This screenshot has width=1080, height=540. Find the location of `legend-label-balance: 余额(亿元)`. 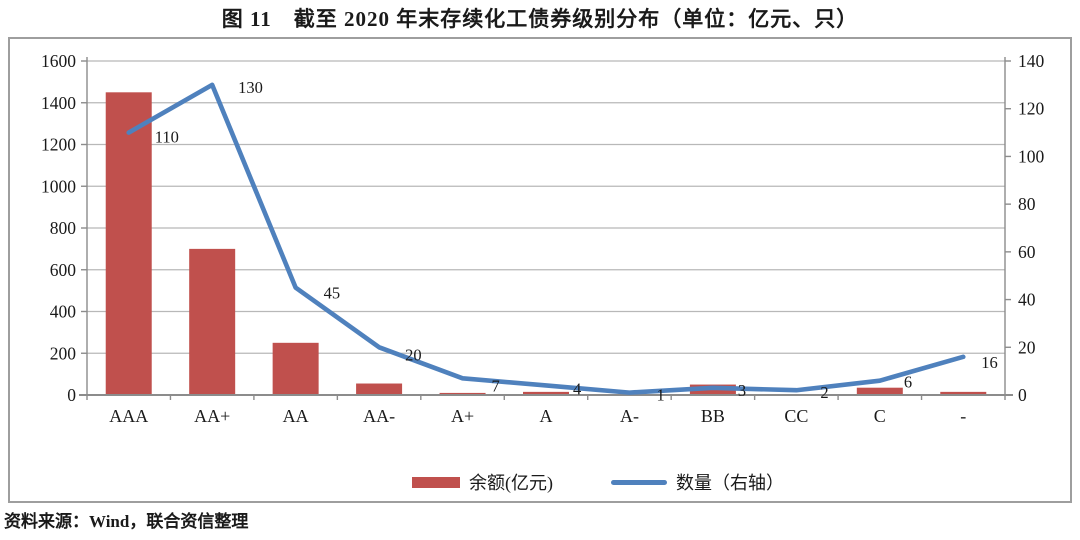

legend-label-balance: 余额(亿元) is located at coordinates (511, 483).